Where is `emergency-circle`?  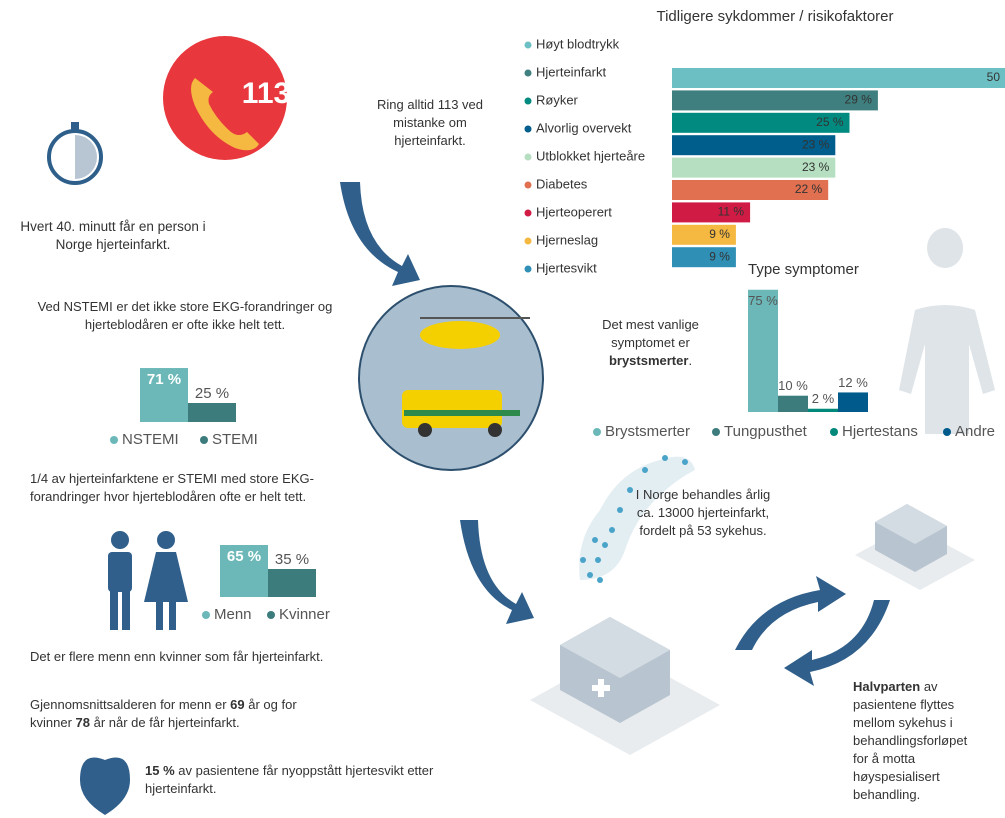 emergency-circle is located at coordinates (451, 378).